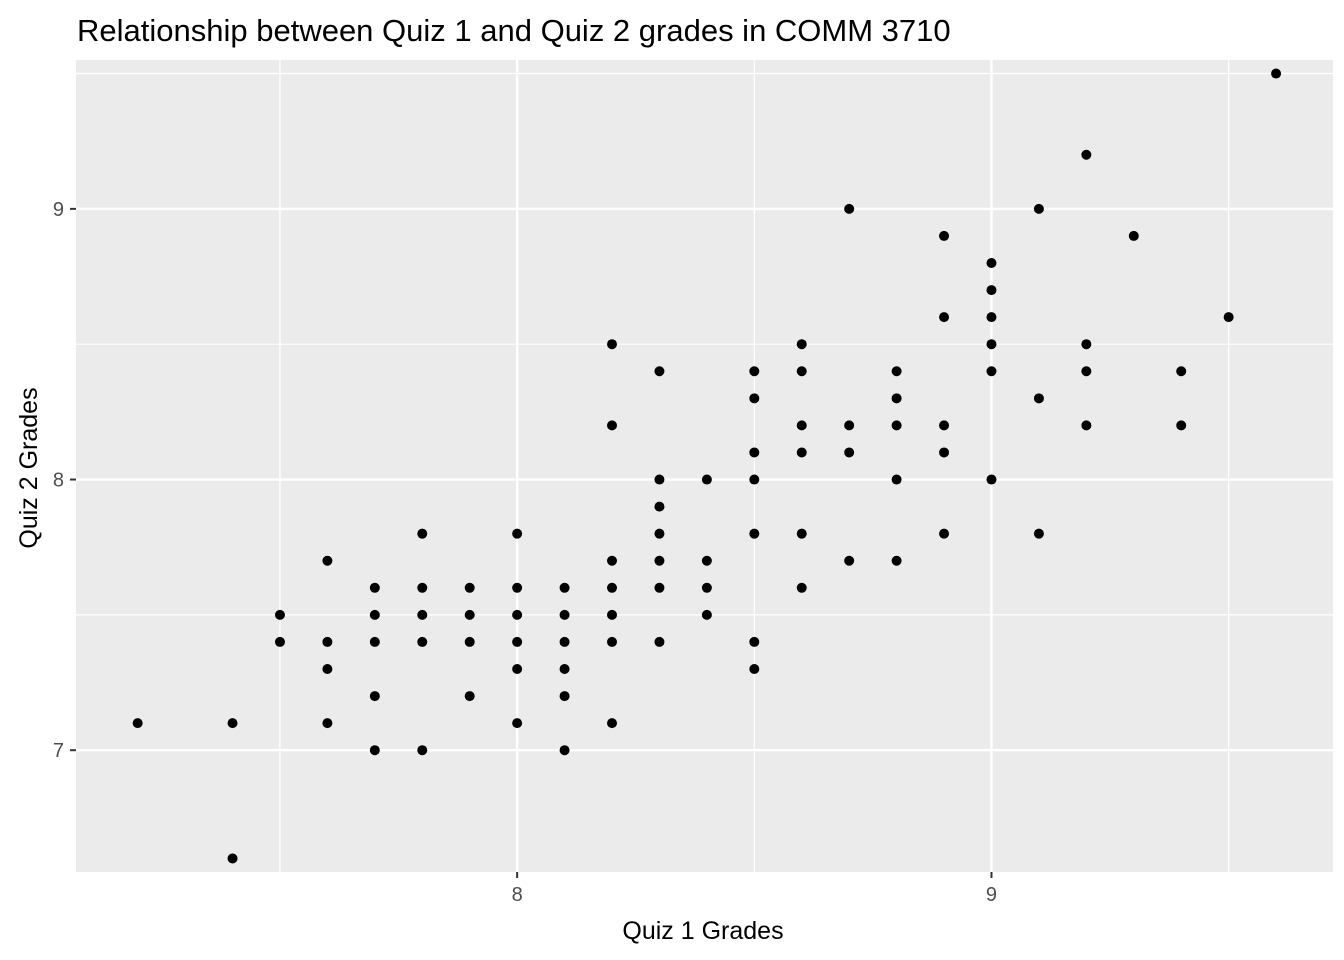 The height and width of the screenshot is (960, 1344). What do you see at coordinates (517, 895) in the screenshot?
I see `x-tick-label: 8` at bounding box center [517, 895].